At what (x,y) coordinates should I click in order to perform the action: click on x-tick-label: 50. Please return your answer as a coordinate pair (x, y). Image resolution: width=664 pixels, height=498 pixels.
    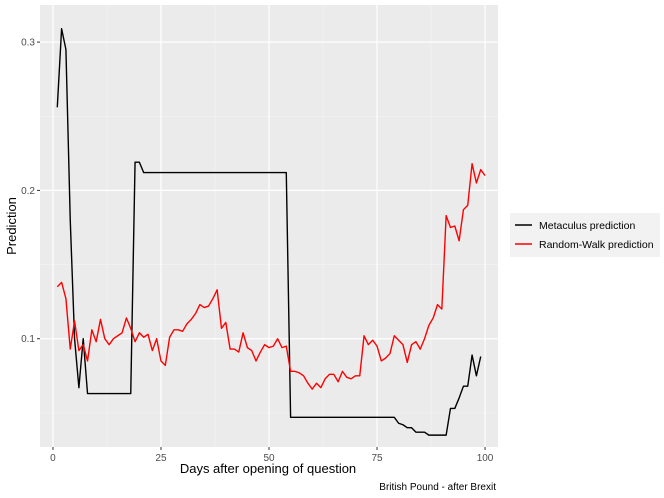
    Looking at the image, I should click on (269, 458).